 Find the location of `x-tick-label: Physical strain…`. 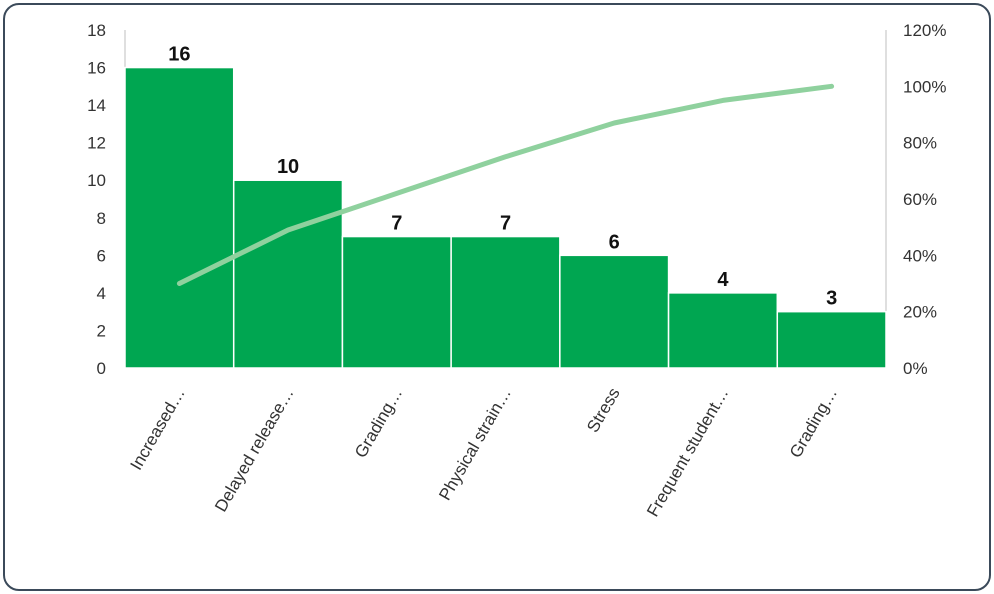

x-tick-label: Physical strain… is located at coordinates (475, 444).